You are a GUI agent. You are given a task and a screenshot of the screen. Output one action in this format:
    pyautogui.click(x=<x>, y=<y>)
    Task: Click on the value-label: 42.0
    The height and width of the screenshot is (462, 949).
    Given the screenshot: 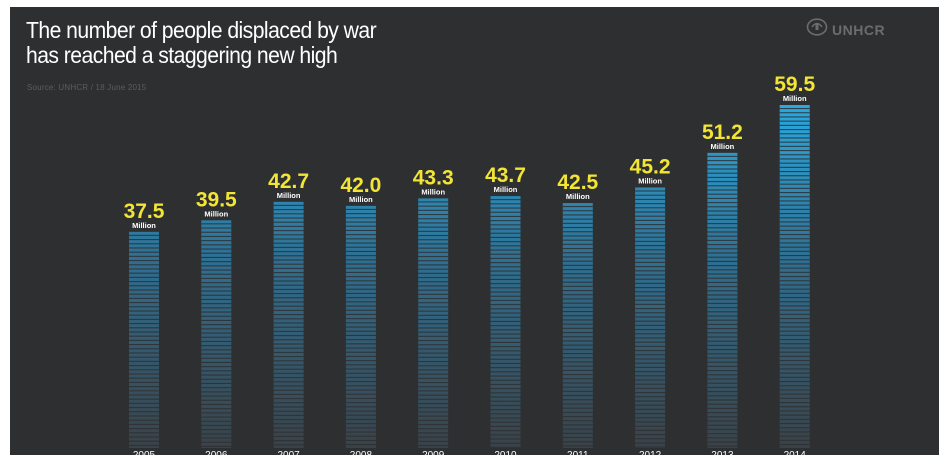 What is the action you would take?
    pyautogui.click(x=360, y=185)
    